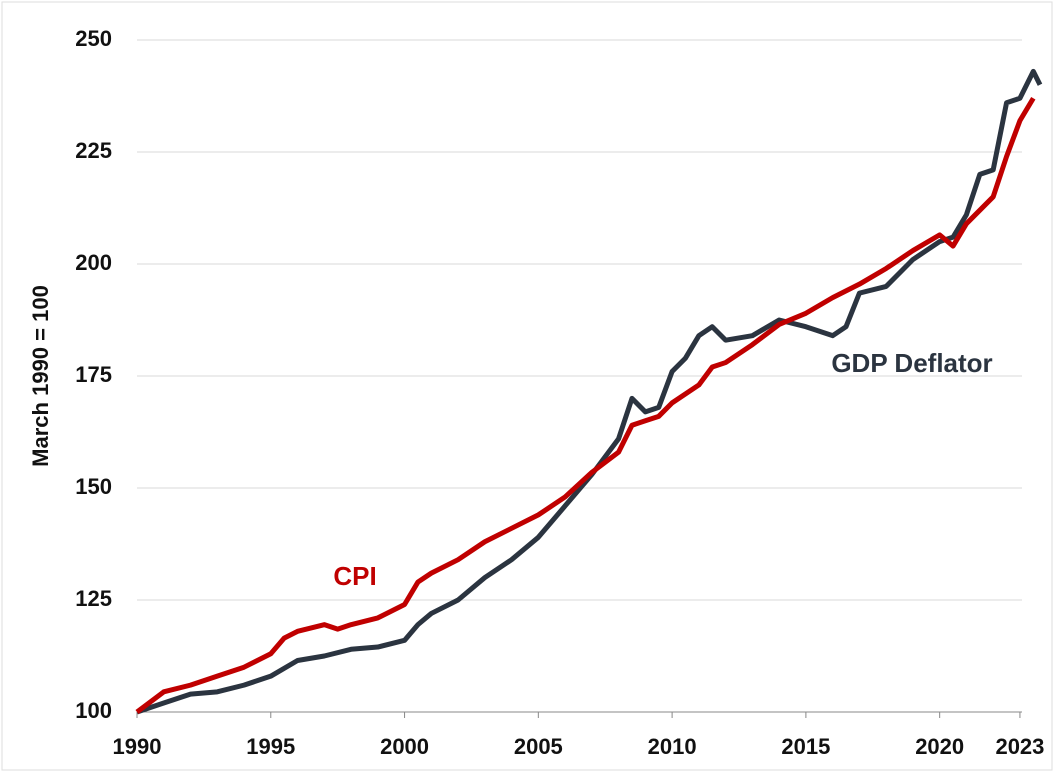 The height and width of the screenshot is (774, 1056). I want to click on y-tick-label: 225, so click(93, 150).